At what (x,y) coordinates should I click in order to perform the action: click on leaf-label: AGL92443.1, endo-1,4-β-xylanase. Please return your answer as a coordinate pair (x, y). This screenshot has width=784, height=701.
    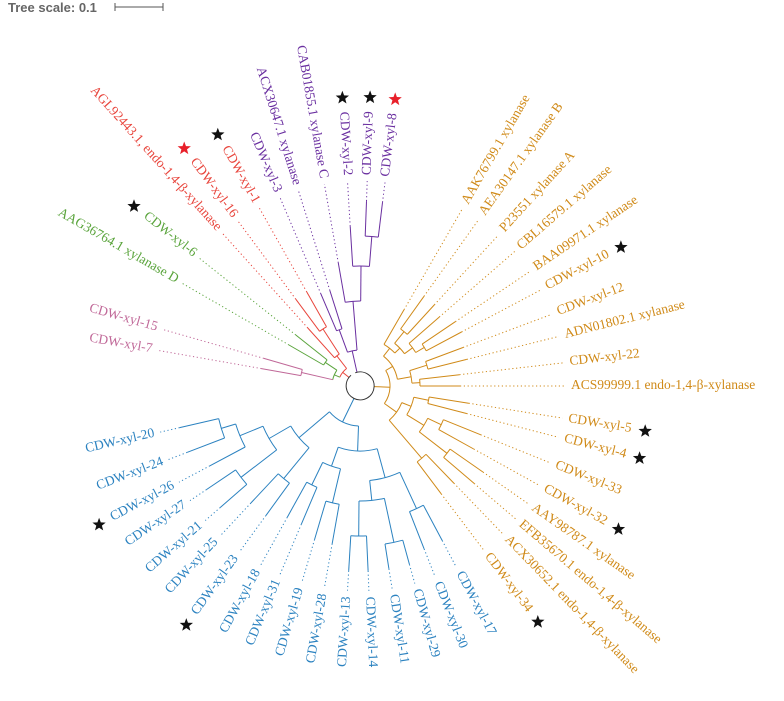
    Looking at the image, I should click on (157, 158).